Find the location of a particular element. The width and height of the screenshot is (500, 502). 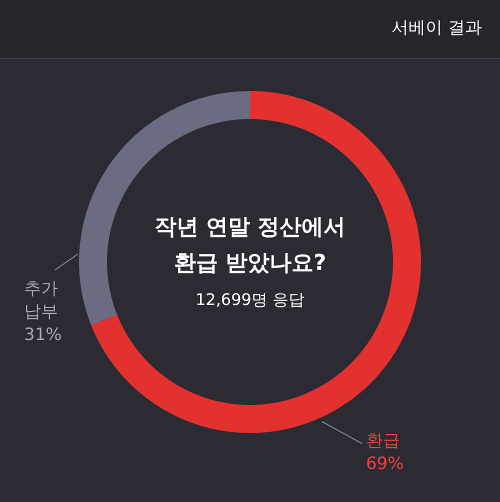

title: 작년 연말 정산에서 환급 받았나요? is located at coordinates (250, 246).